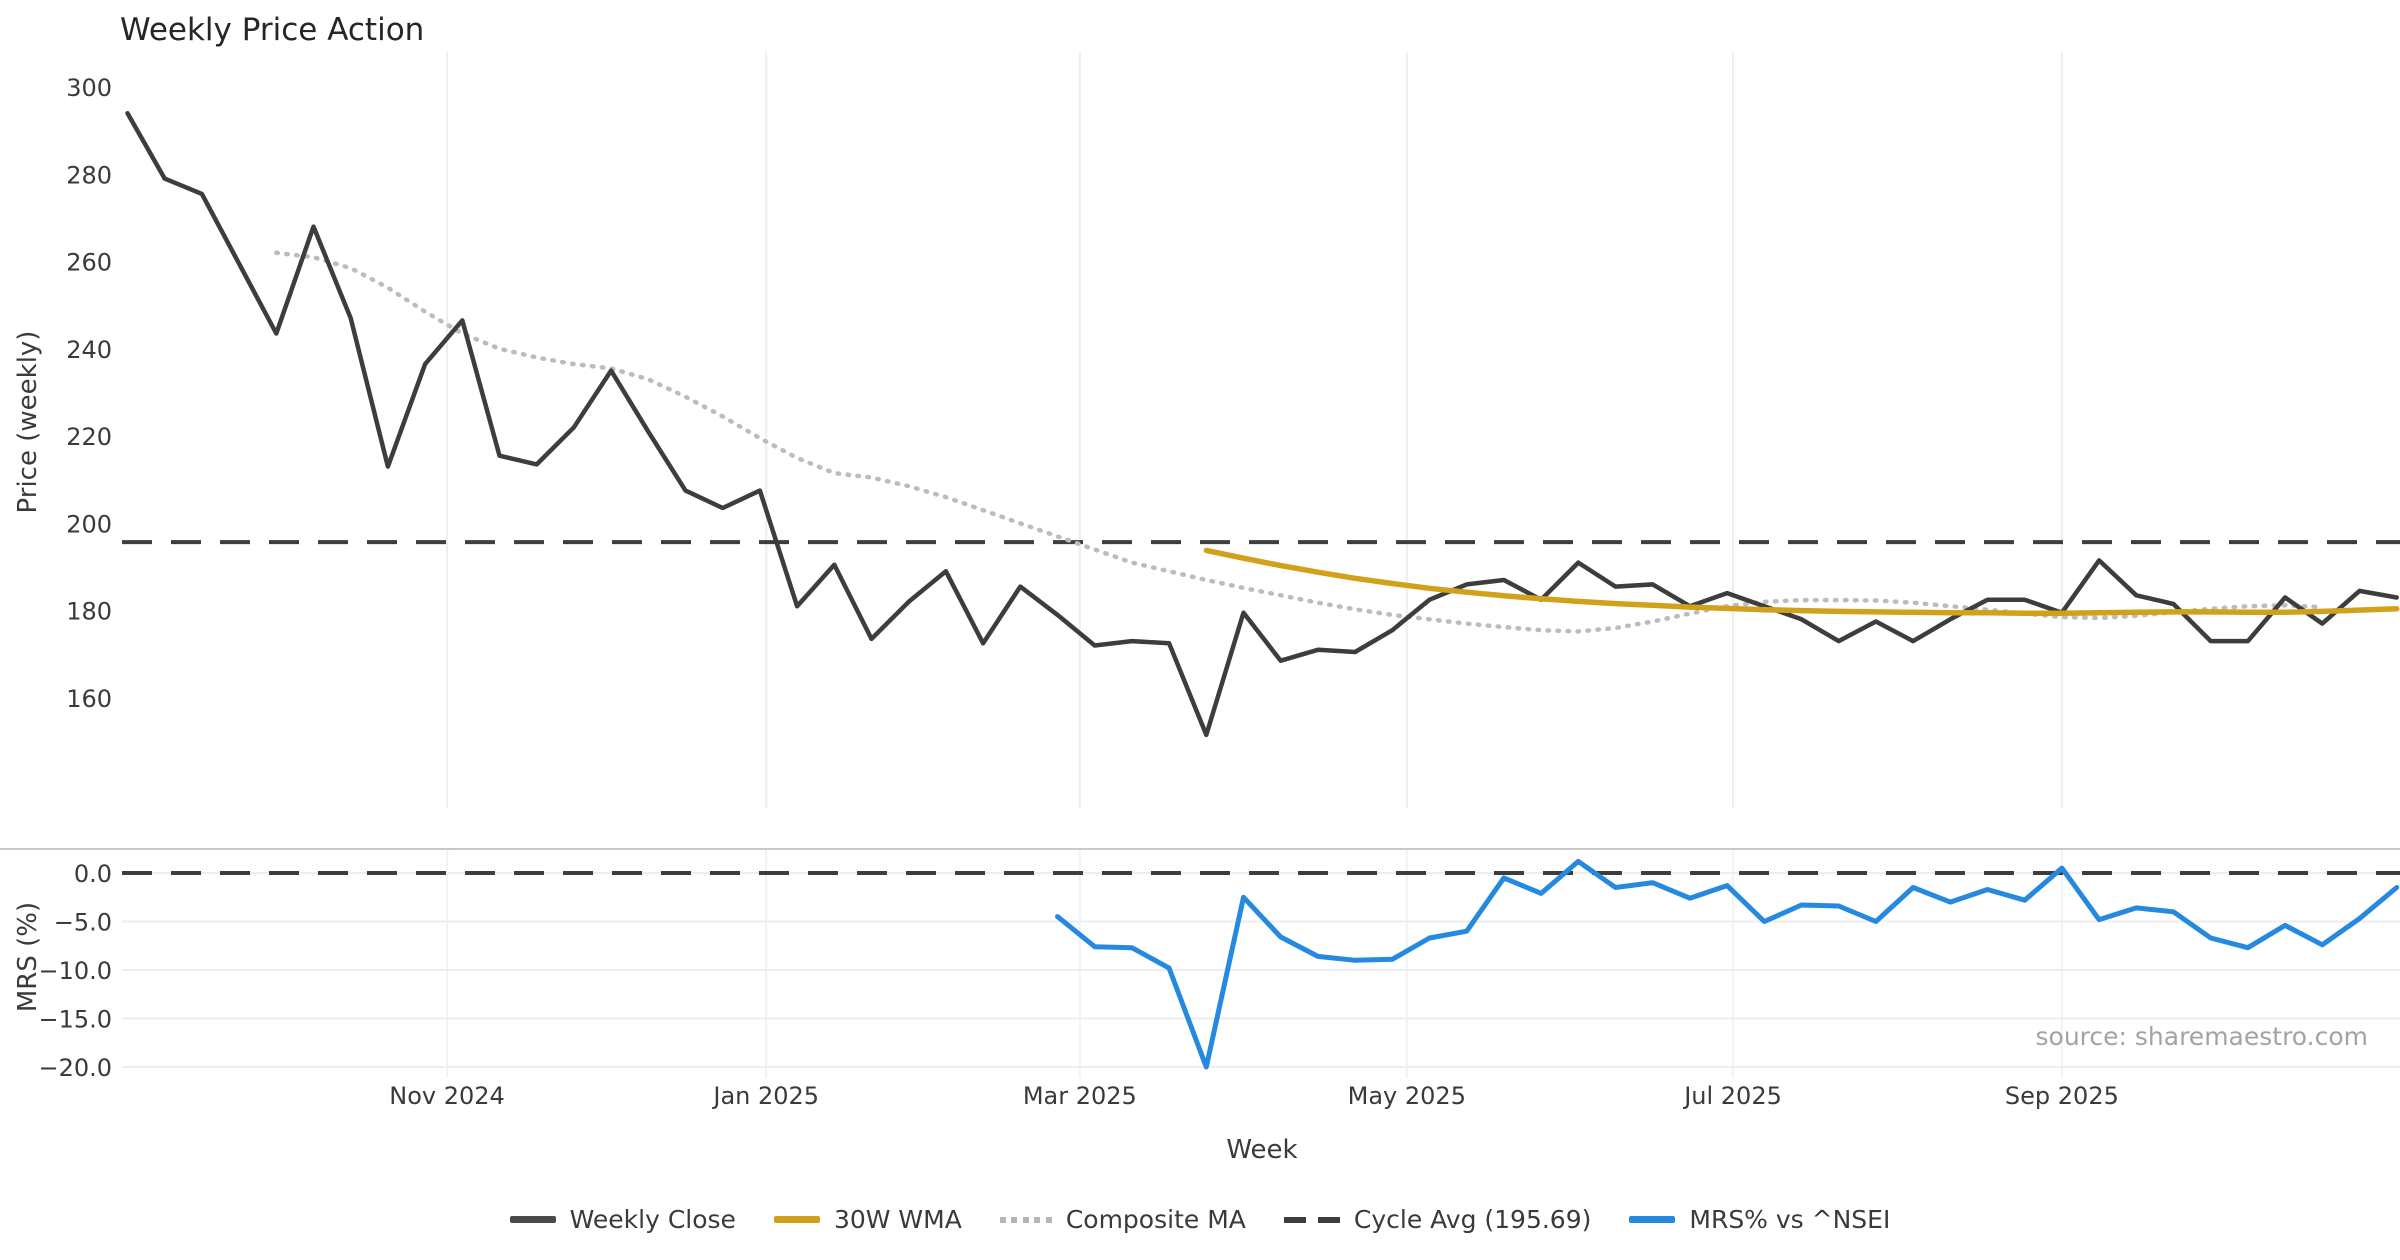 The height and width of the screenshot is (1260, 2400). I want to click on legend-label: Cycle Avg (195.69), so click(1472, 1219).